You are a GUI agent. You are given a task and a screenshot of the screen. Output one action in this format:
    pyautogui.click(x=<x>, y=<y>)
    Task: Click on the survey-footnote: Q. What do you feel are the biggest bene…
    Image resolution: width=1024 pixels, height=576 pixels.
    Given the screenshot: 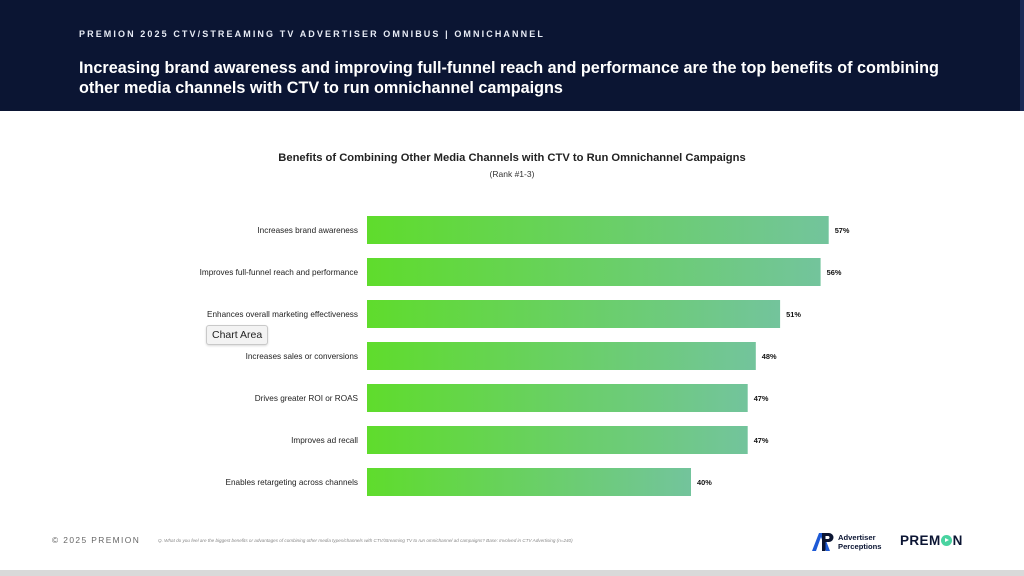 What is the action you would take?
    pyautogui.click(x=365, y=540)
    